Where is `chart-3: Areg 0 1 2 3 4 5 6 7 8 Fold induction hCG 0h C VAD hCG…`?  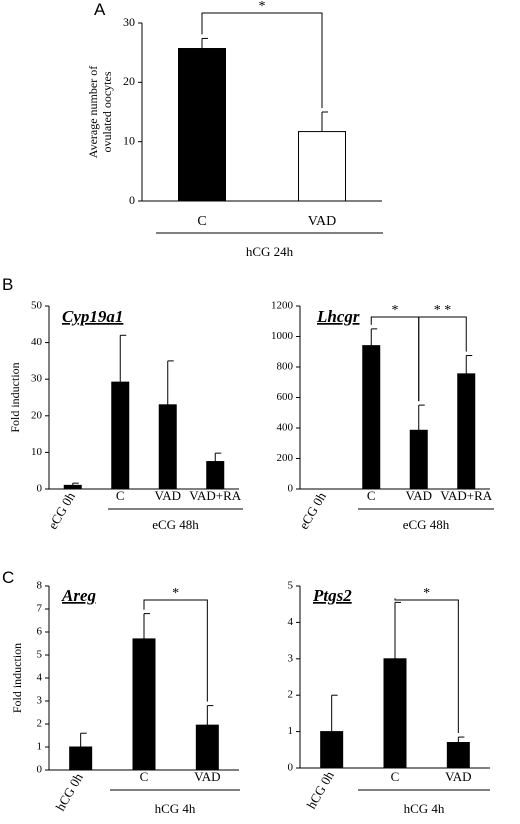
chart-3: Areg 0 1 2 3 4 5 6 7 8 Fold induction hCG 0h C VAD hCG… is located at coordinates (125, 698).